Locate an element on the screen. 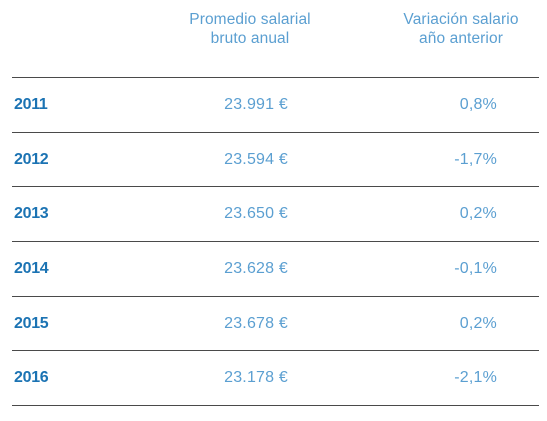 The width and height of the screenshot is (547, 421). year-cell: 2013 is located at coordinates (31, 213).